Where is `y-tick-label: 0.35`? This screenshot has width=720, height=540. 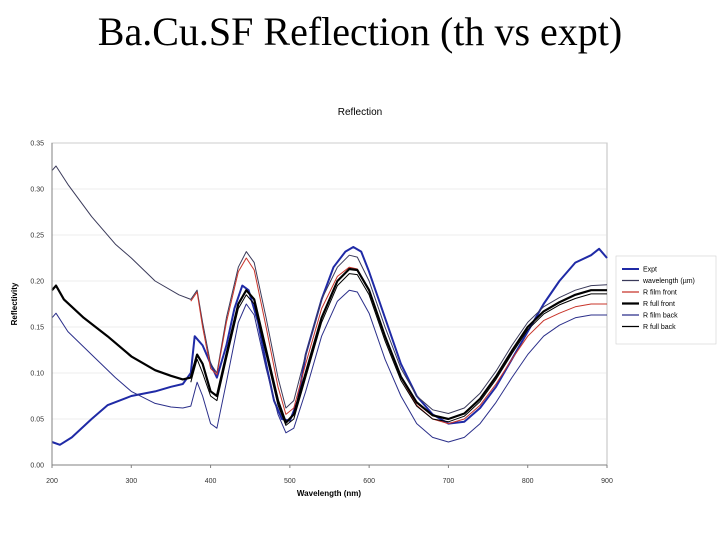
y-tick-label: 0.35 is located at coordinates (37, 144).